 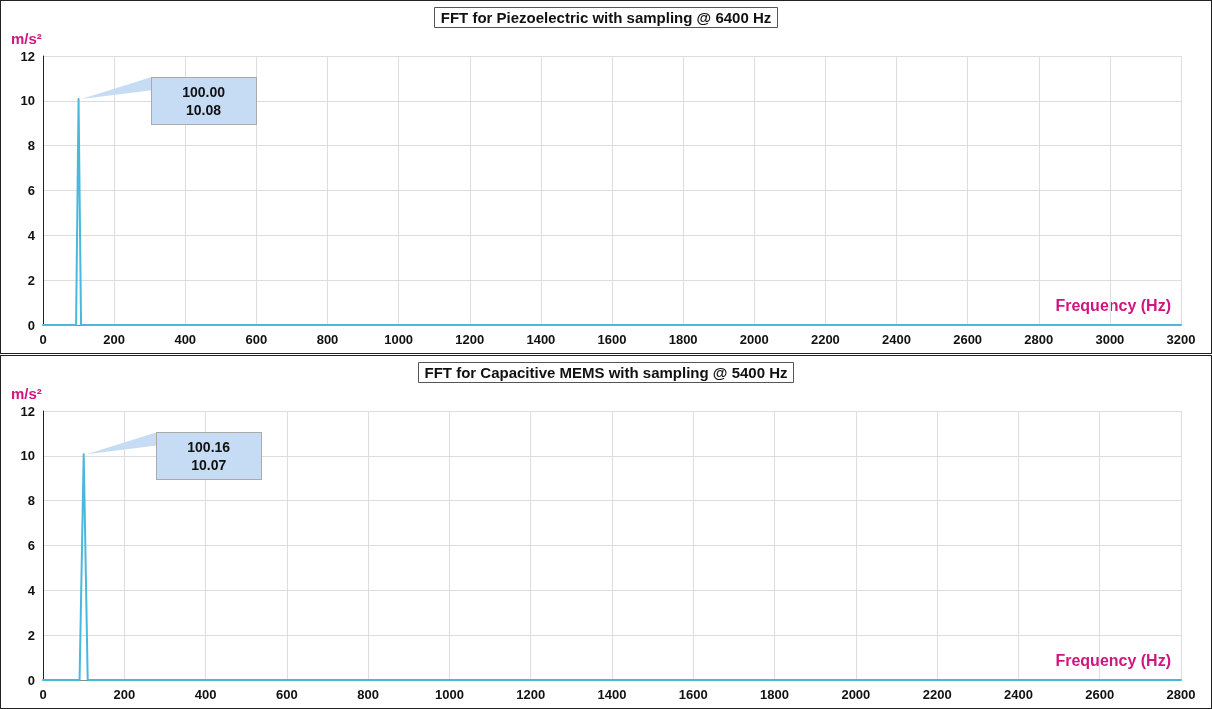 What do you see at coordinates (606, 17) in the screenshot?
I see `chart-title: FFT for Piezoelectric with sampling @ 6400 Hz` at bounding box center [606, 17].